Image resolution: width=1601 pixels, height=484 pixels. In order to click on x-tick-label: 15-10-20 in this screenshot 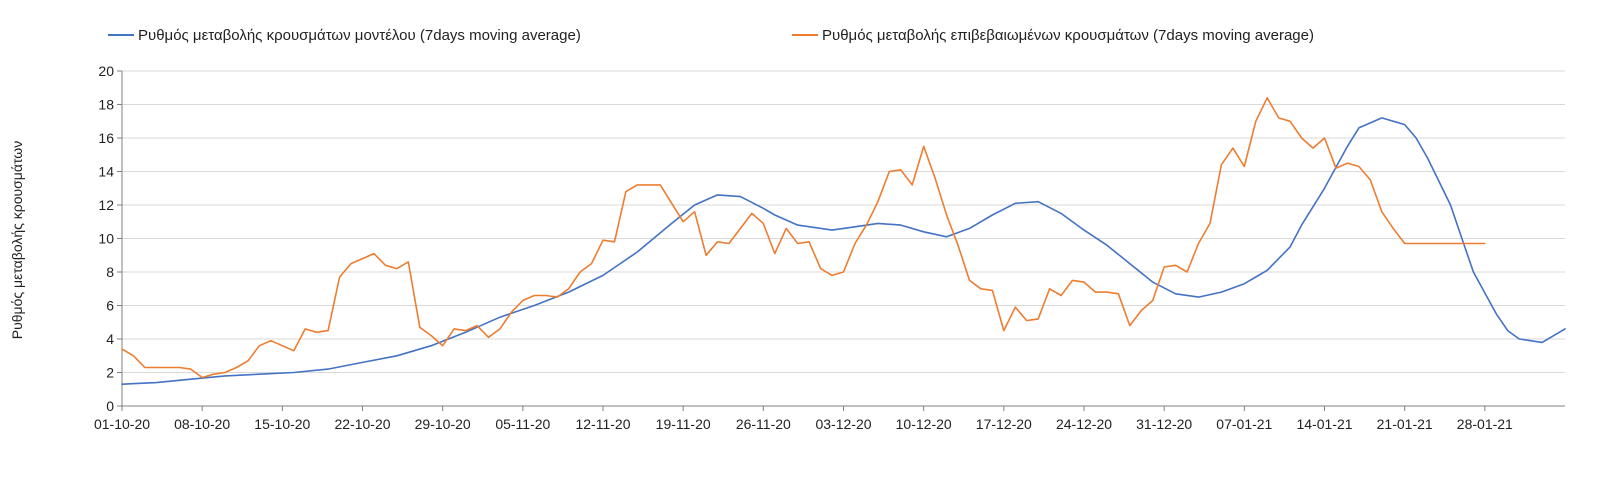, I will do `click(282, 424)`.